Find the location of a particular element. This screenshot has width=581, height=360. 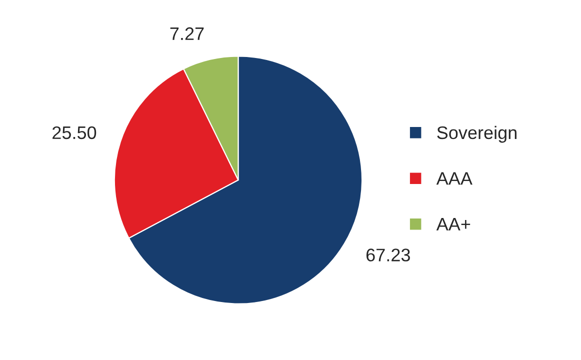

legend-label: AAA is located at coordinates (454, 178).